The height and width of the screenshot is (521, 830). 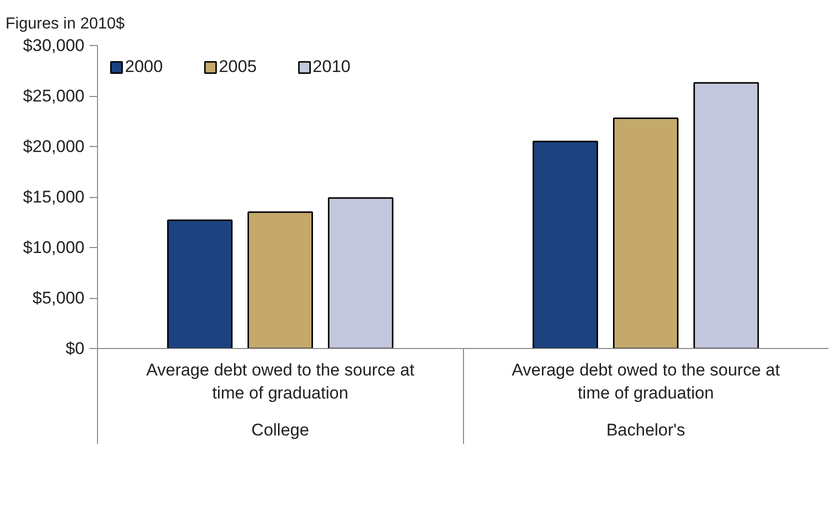 What do you see at coordinates (331, 67) in the screenshot?
I see `legend-label: 2010` at bounding box center [331, 67].